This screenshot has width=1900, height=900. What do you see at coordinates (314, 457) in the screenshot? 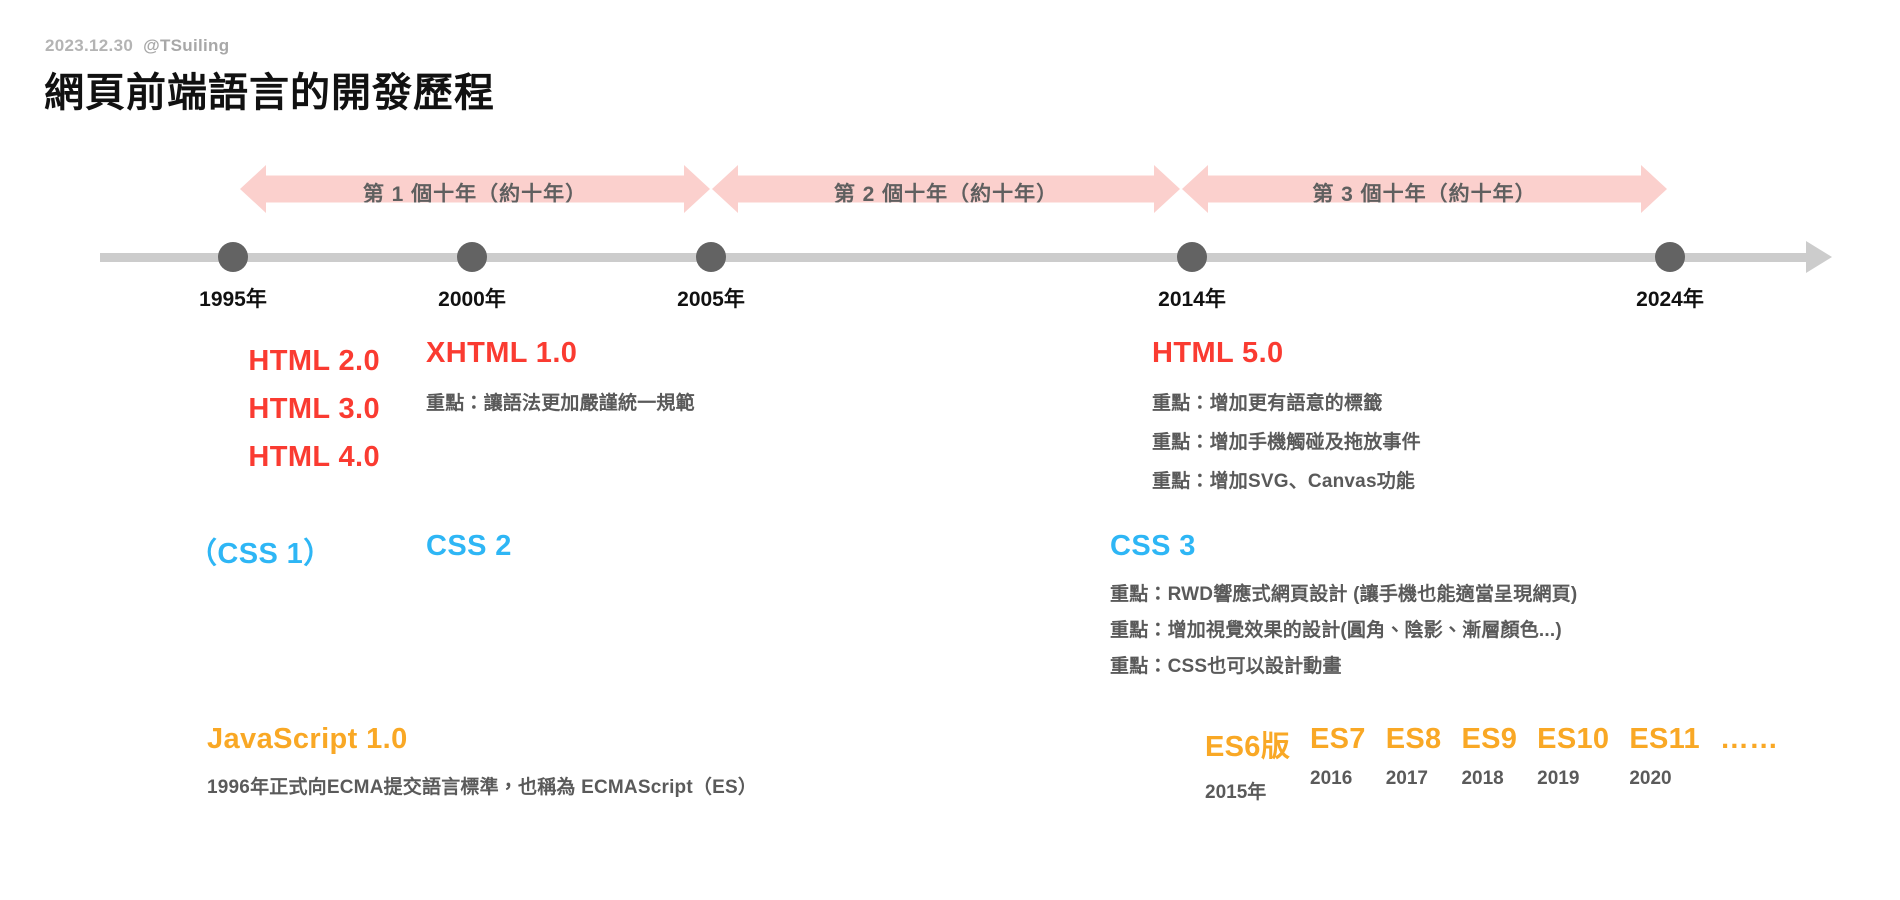
I see `html-version-4: HTML 4.0` at bounding box center [314, 457].